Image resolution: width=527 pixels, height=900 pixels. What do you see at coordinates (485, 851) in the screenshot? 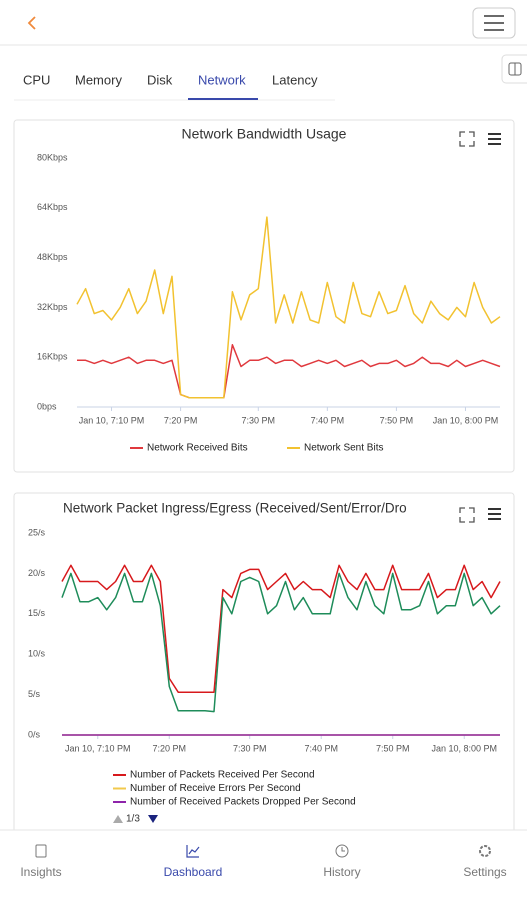
I see `settings-icon` at bounding box center [485, 851].